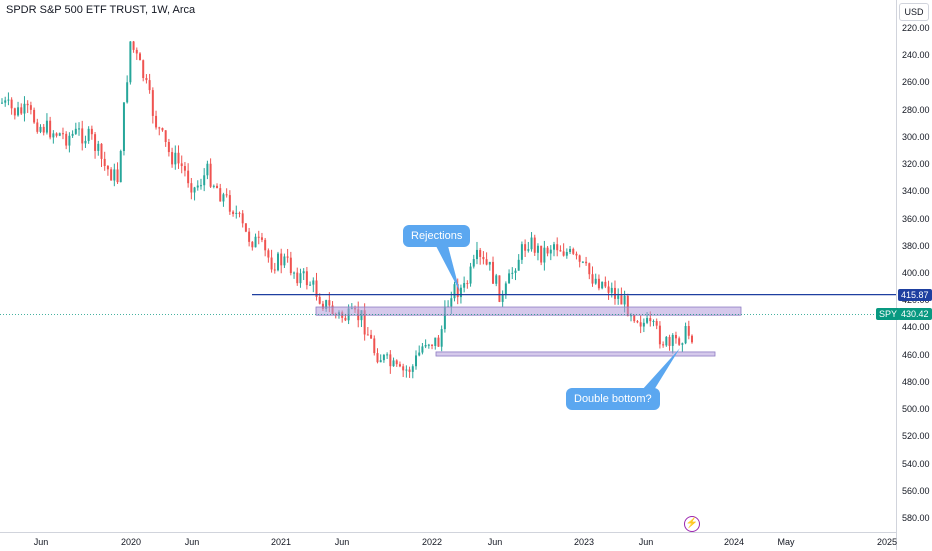 Image resolution: width=932 pixels, height=551 pixels. Describe the element at coordinates (916, 463) in the screenshot. I see `price-tick: 540.00` at that location.